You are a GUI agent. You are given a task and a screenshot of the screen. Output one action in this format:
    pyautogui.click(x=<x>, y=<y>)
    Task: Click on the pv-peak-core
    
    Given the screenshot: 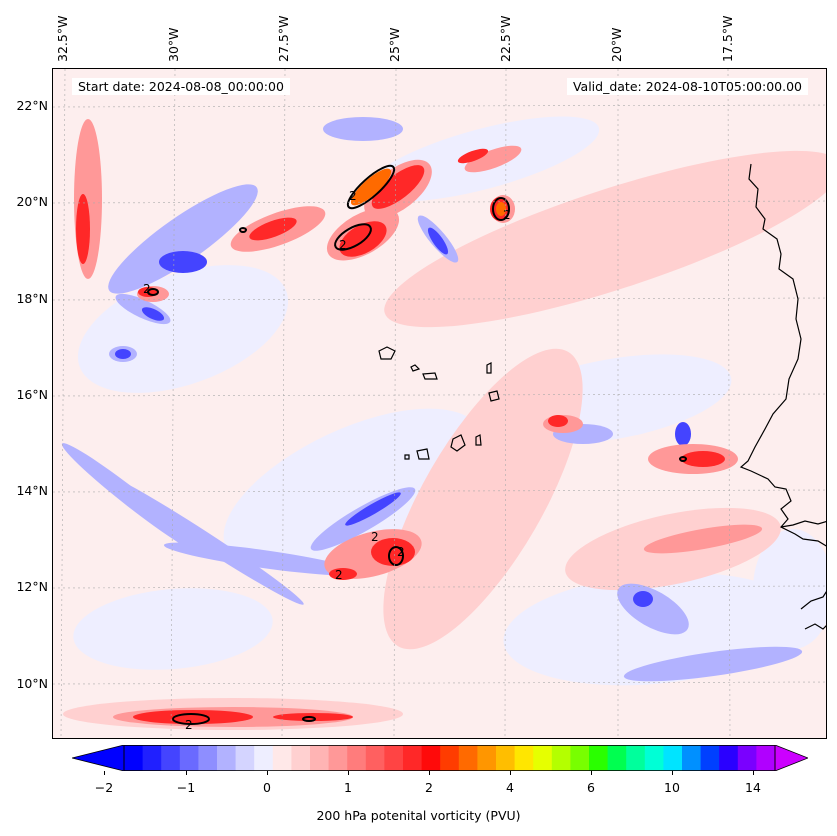 What is the action you would take?
    pyautogui.click(x=428, y=192)
    